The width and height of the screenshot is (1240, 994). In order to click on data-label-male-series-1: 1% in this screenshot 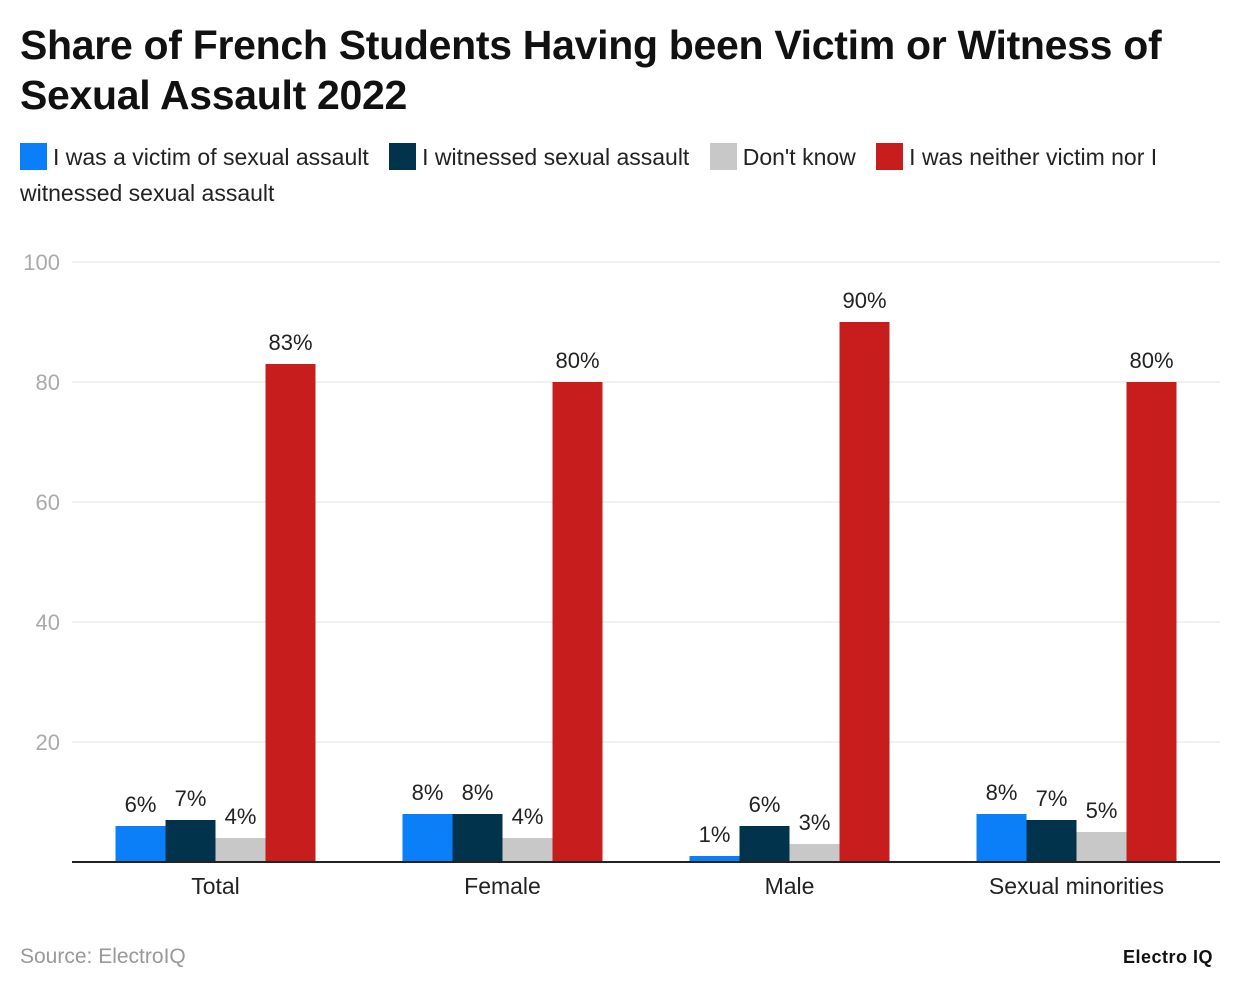, I will do `click(715, 834)`.